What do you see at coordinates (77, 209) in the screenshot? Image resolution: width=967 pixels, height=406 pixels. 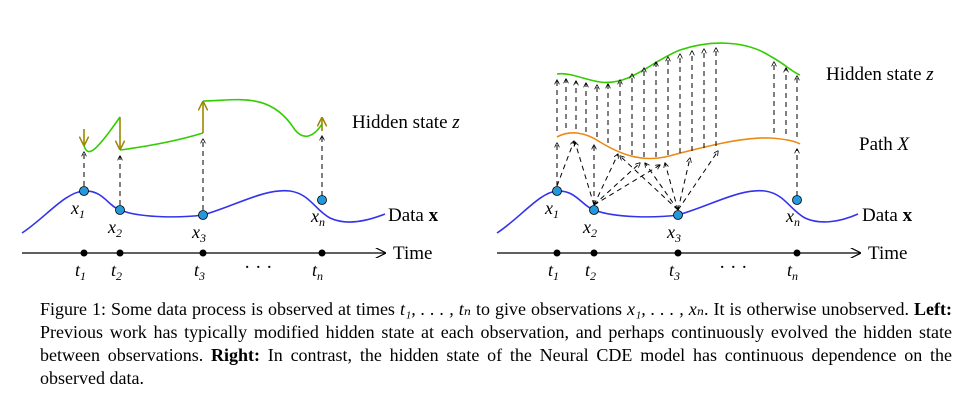 I see `left-obs-label-1: x1` at bounding box center [77, 209].